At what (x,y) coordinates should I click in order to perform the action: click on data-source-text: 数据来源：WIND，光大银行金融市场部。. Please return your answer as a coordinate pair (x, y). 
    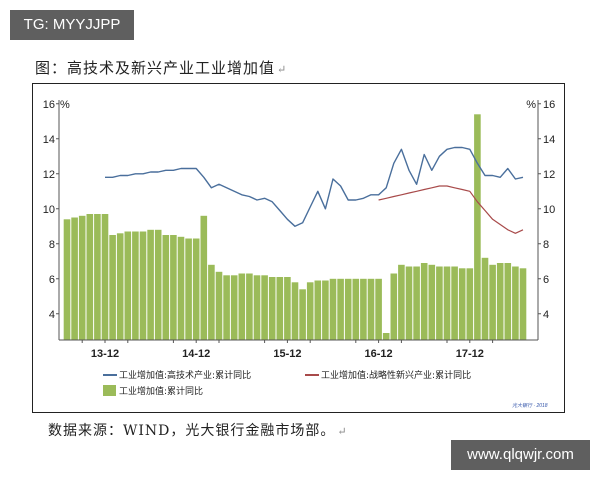
    Looking at the image, I should click on (192, 431).